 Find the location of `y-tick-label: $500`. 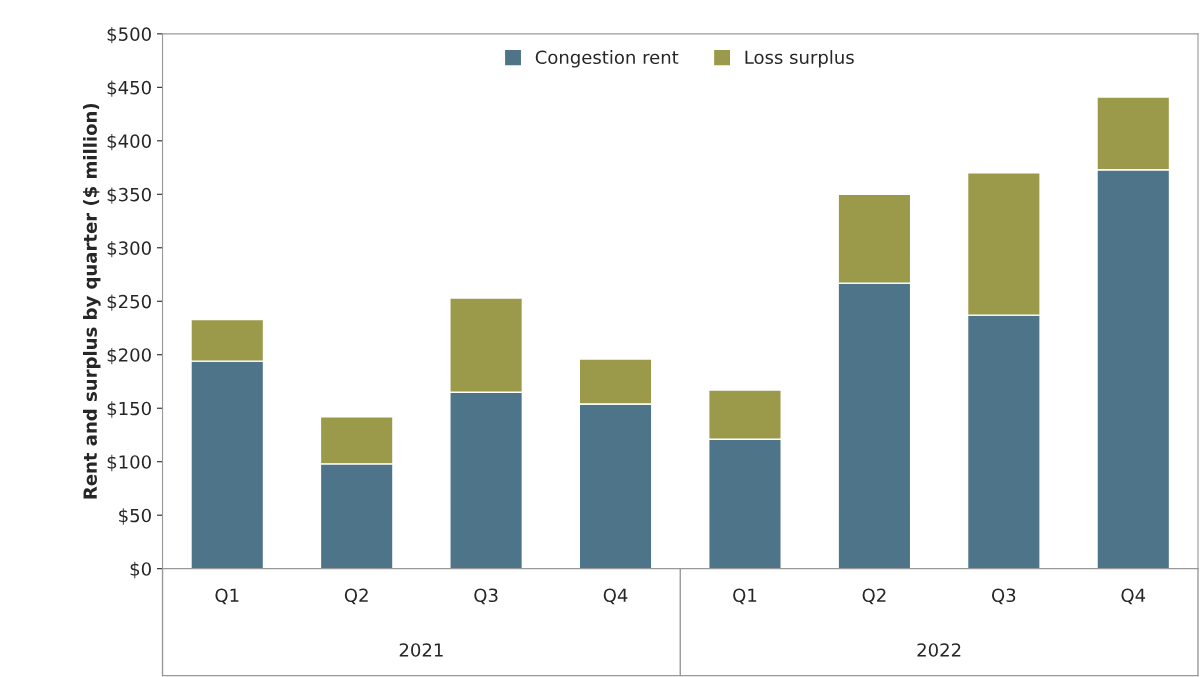

y-tick-label: $500 is located at coordinates (129, 35).